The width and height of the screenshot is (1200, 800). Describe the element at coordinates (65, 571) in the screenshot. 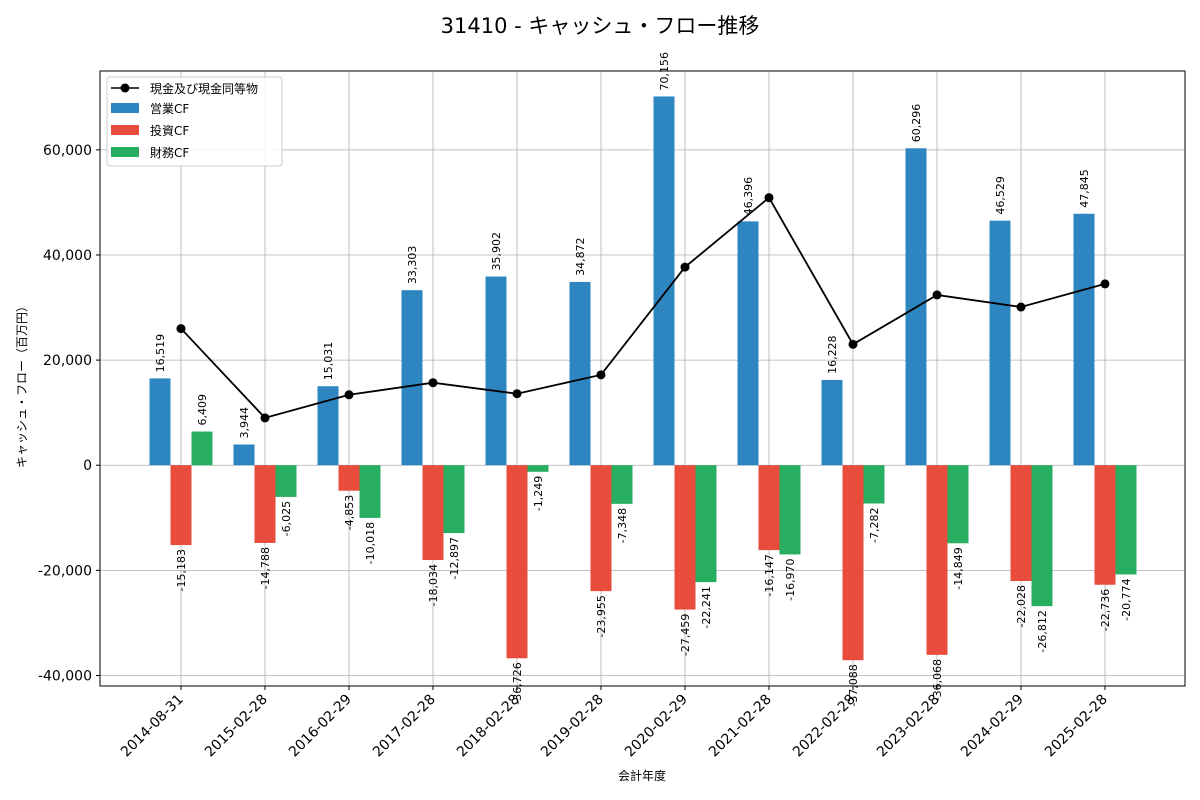

I see `y-tick-label: -20,000` at that location.